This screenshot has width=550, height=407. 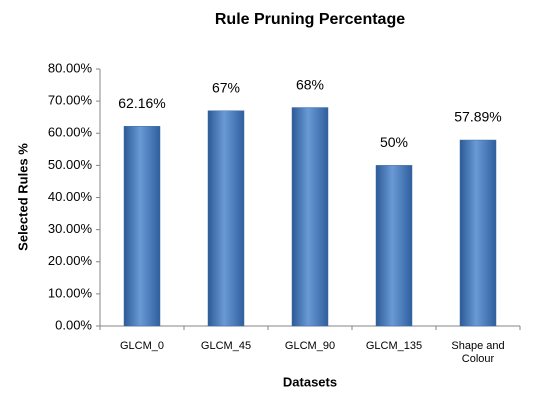 I want to click on x-tick-label: GLCM_0, so click(x=142, y=346).